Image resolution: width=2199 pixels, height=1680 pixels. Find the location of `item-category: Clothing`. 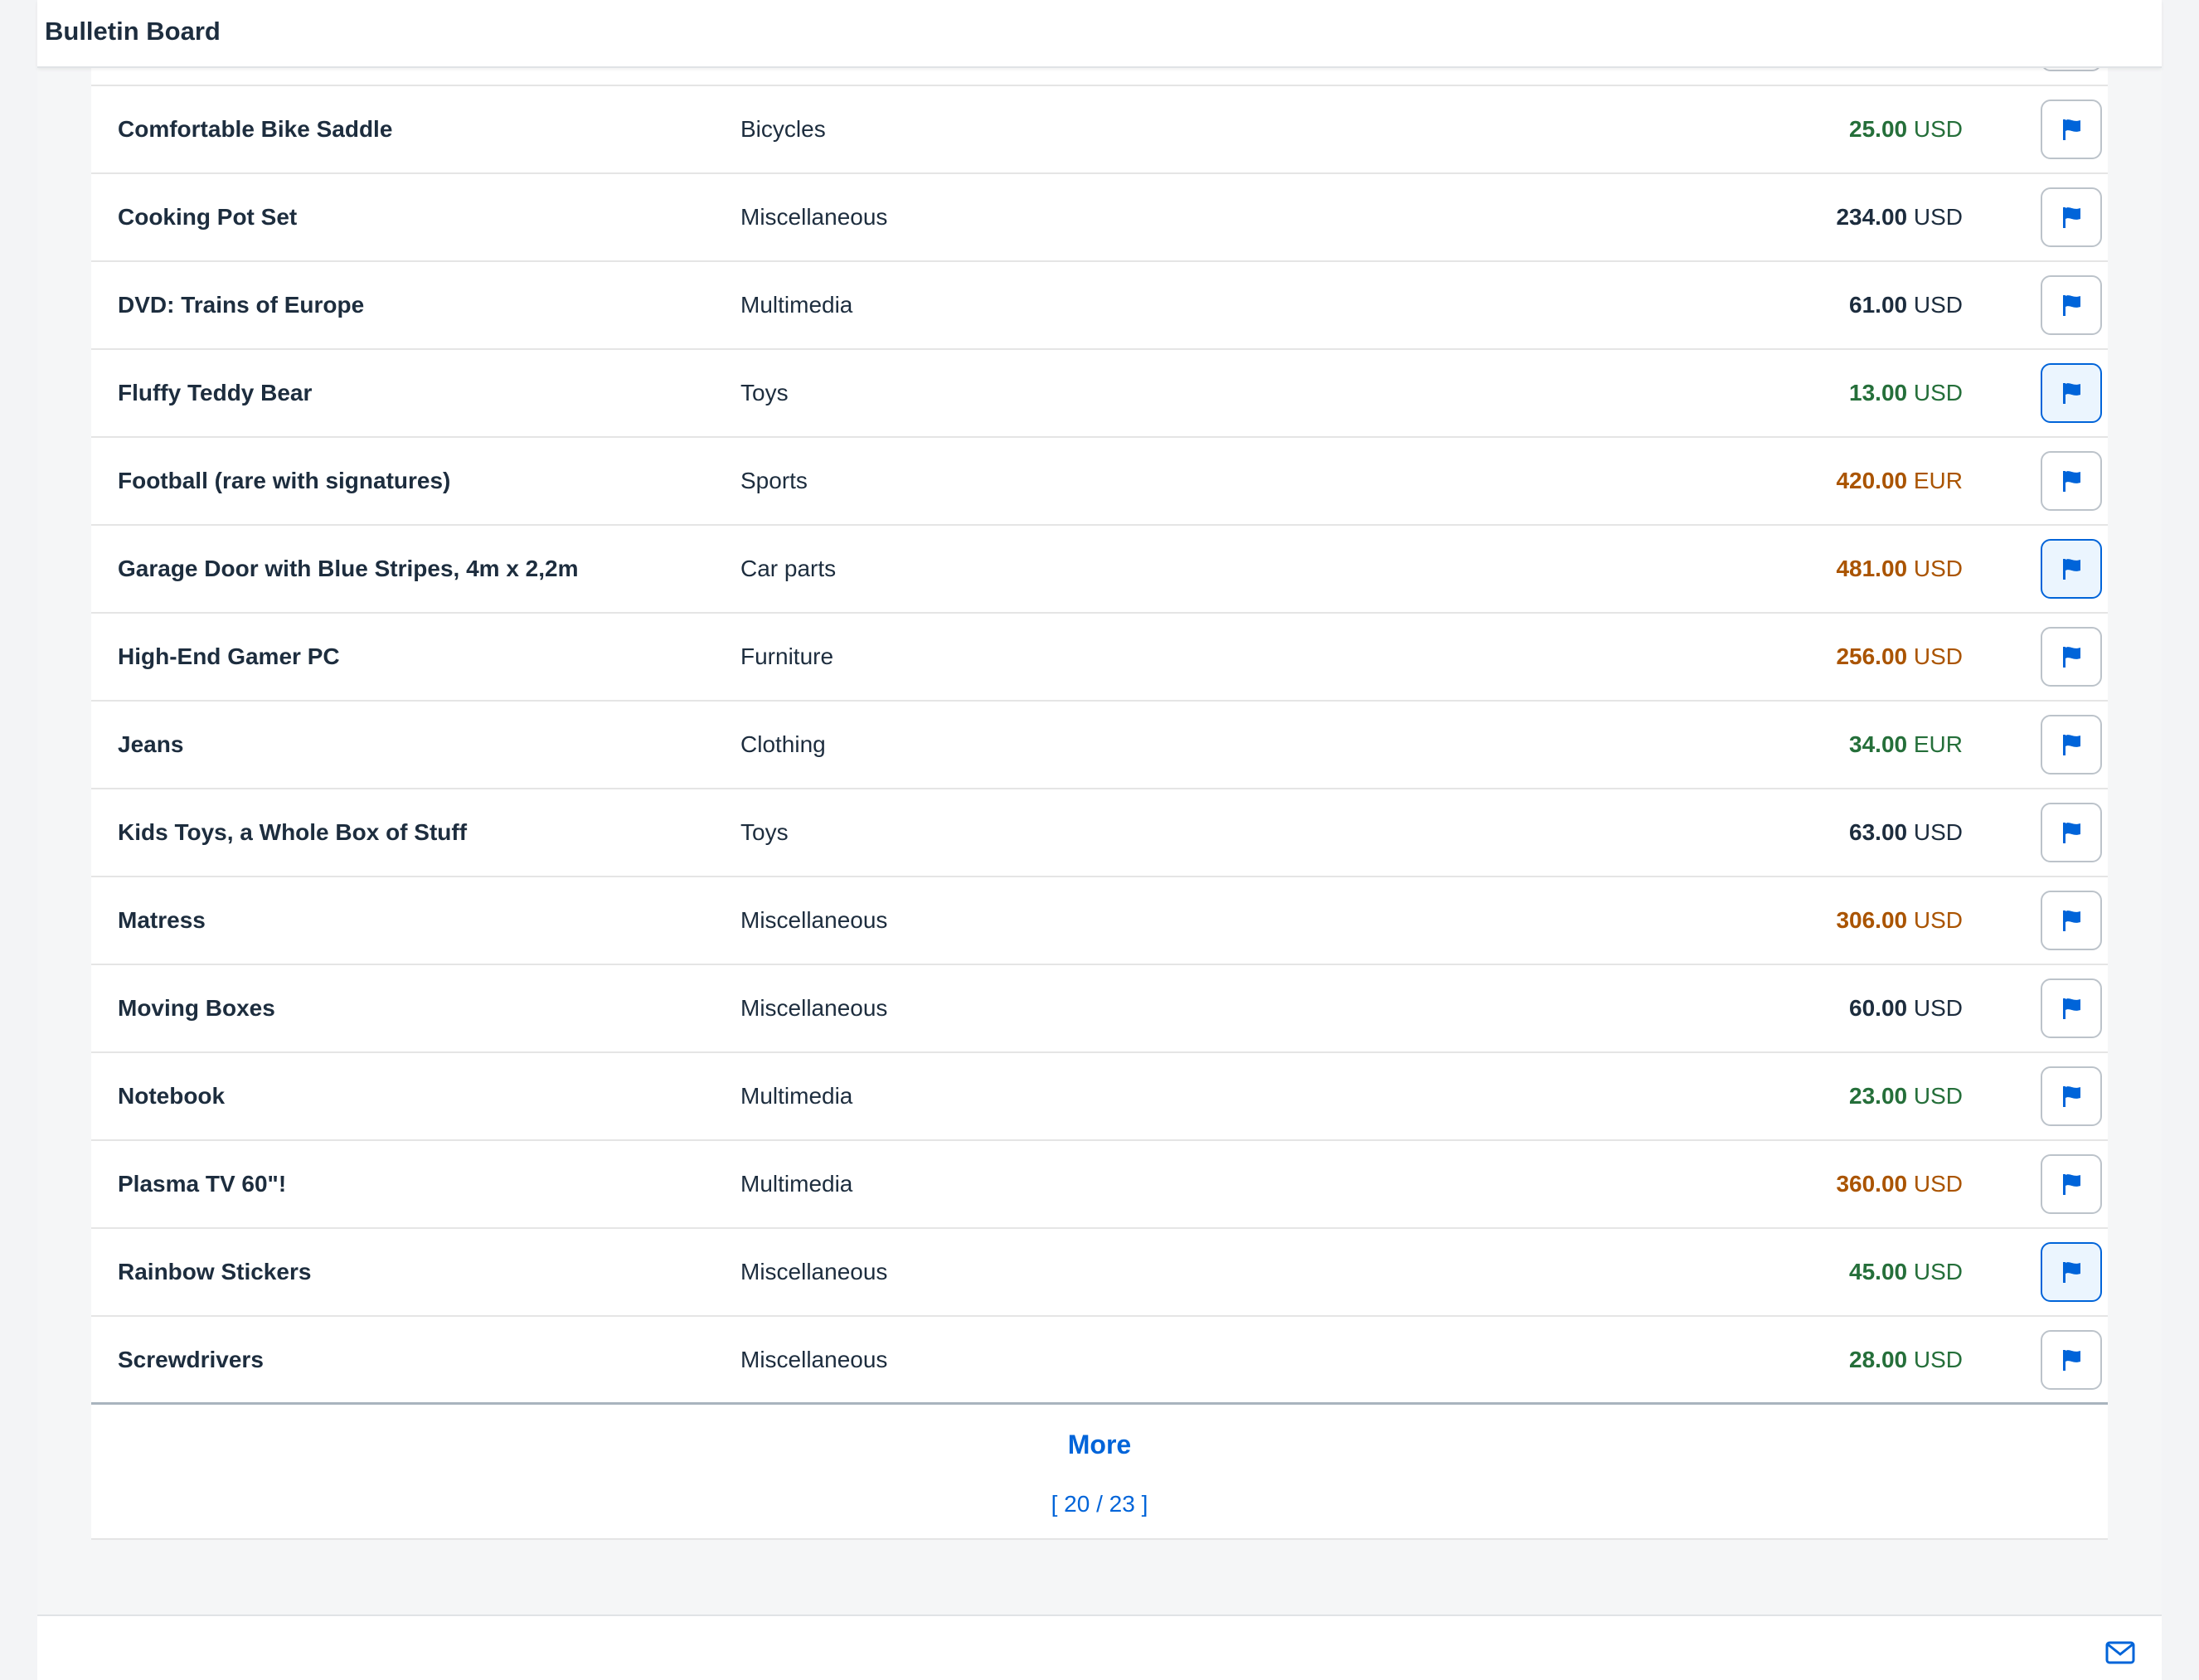

item-category: Clothing is located at coordinates (783, 744).